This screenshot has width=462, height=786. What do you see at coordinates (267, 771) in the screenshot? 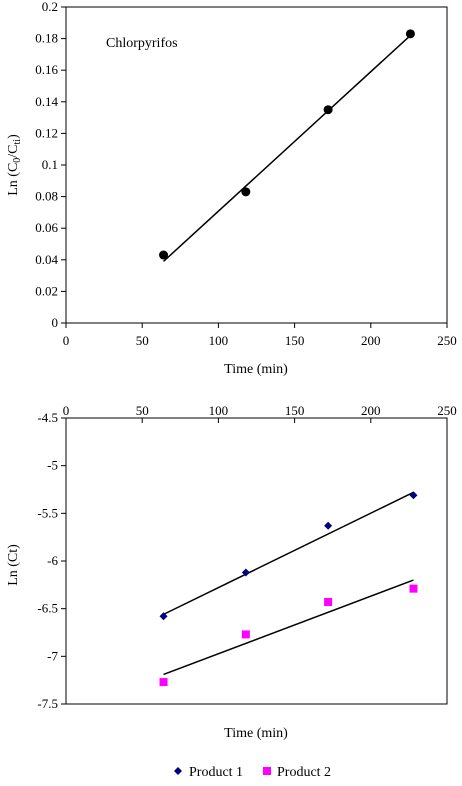
I see `legend-marker-square` at bounding box center [267, 771].